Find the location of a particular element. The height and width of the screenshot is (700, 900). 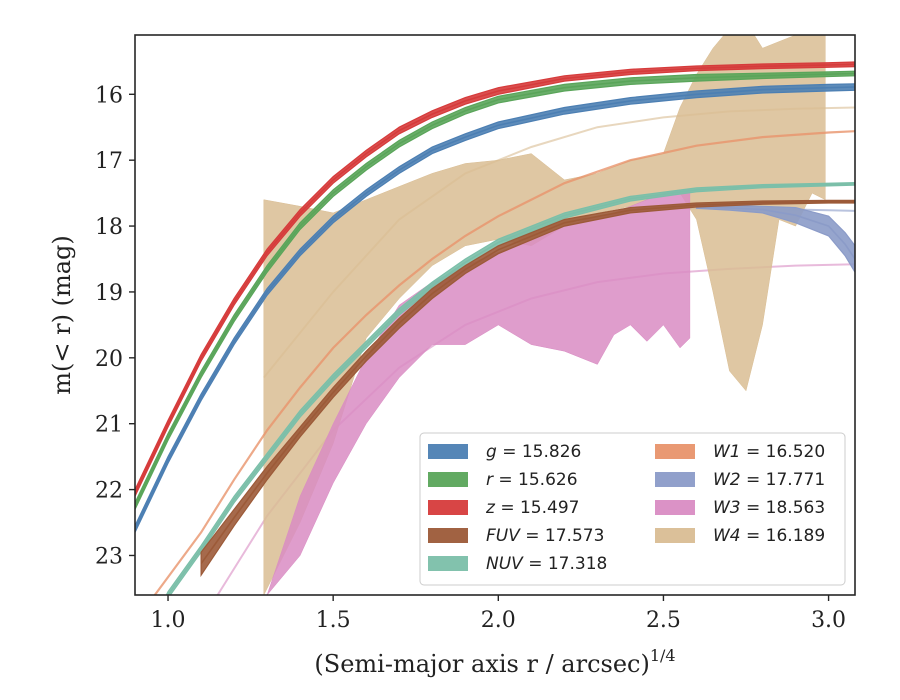

legend-item-r: r = 15.626 is located at coordinates (503, 480).